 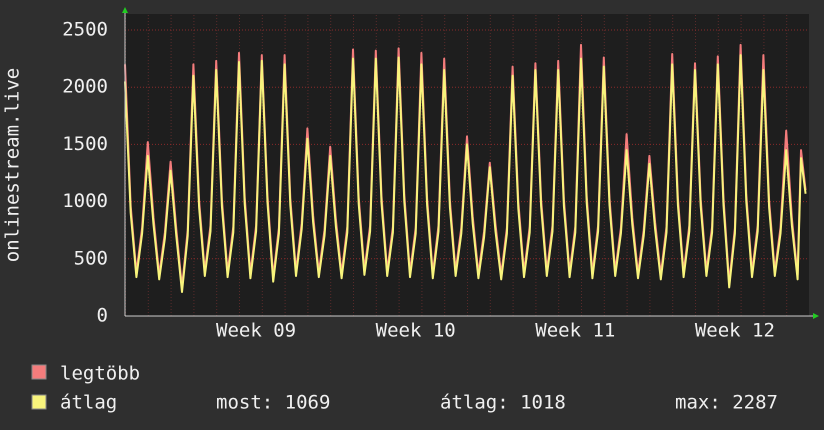 What do you see at coordinates (85, 201) in the screenshot?
I see `y-tick-label: 1000` at bounding box center [85, 201].